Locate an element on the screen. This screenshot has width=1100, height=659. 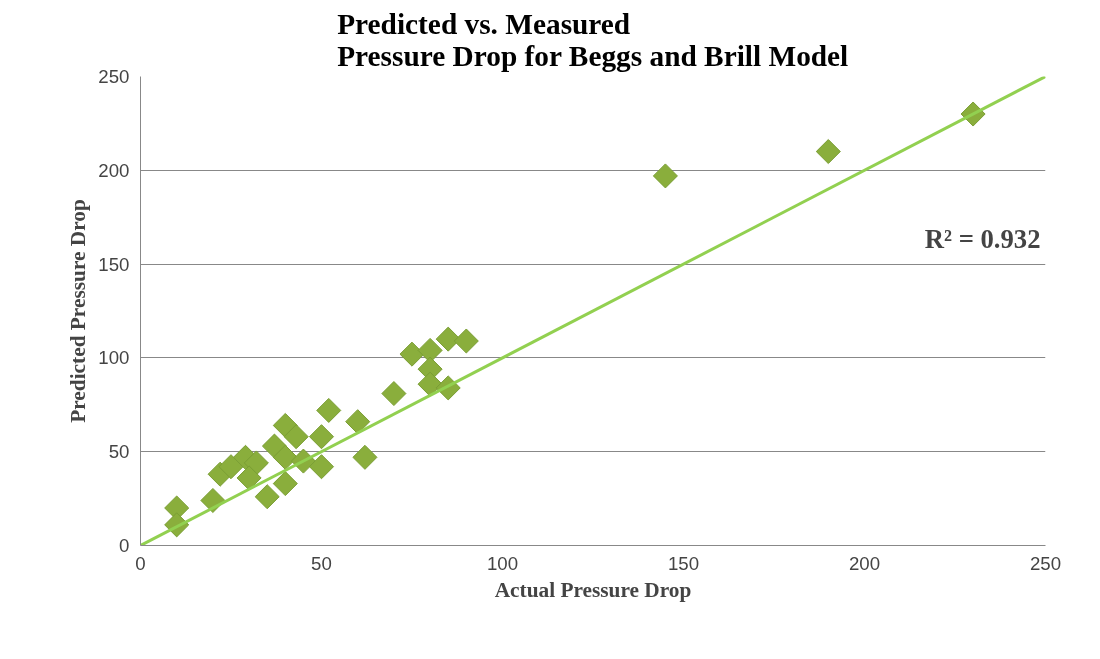
x-tick-label: 100 is located at coordinates (502, 563).